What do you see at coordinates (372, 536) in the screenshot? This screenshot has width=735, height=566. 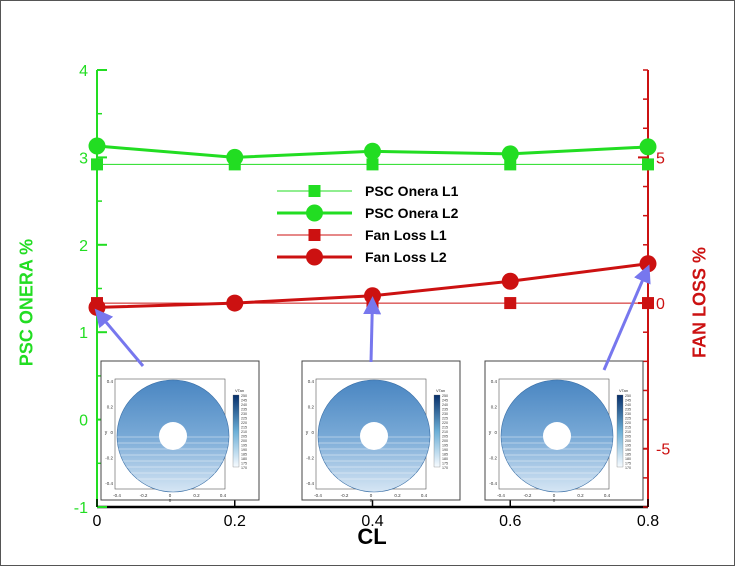 I see `x-axis-label: CL` at bounding box center [372, 536].